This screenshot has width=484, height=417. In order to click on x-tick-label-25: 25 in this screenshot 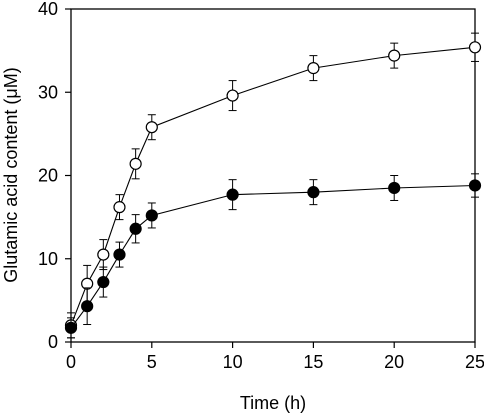, I will do `click(474, 362)`.